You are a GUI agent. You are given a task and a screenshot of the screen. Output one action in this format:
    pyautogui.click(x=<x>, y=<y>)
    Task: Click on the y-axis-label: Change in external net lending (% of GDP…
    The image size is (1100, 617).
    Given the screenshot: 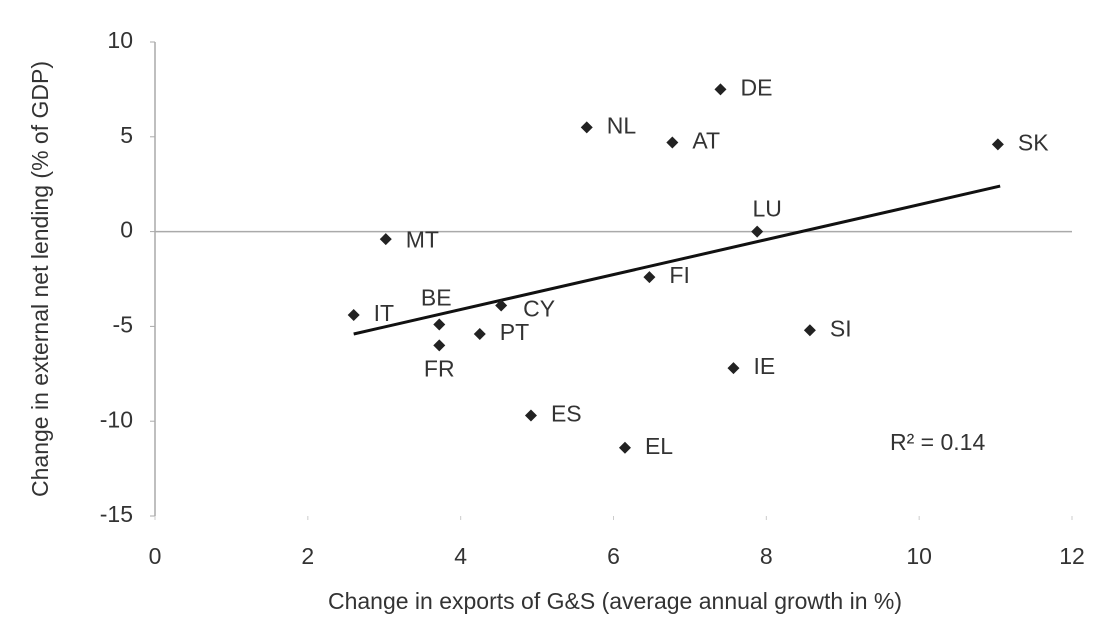 What is the action you would take?
    pyautogui.click(x=40, y=279)
    